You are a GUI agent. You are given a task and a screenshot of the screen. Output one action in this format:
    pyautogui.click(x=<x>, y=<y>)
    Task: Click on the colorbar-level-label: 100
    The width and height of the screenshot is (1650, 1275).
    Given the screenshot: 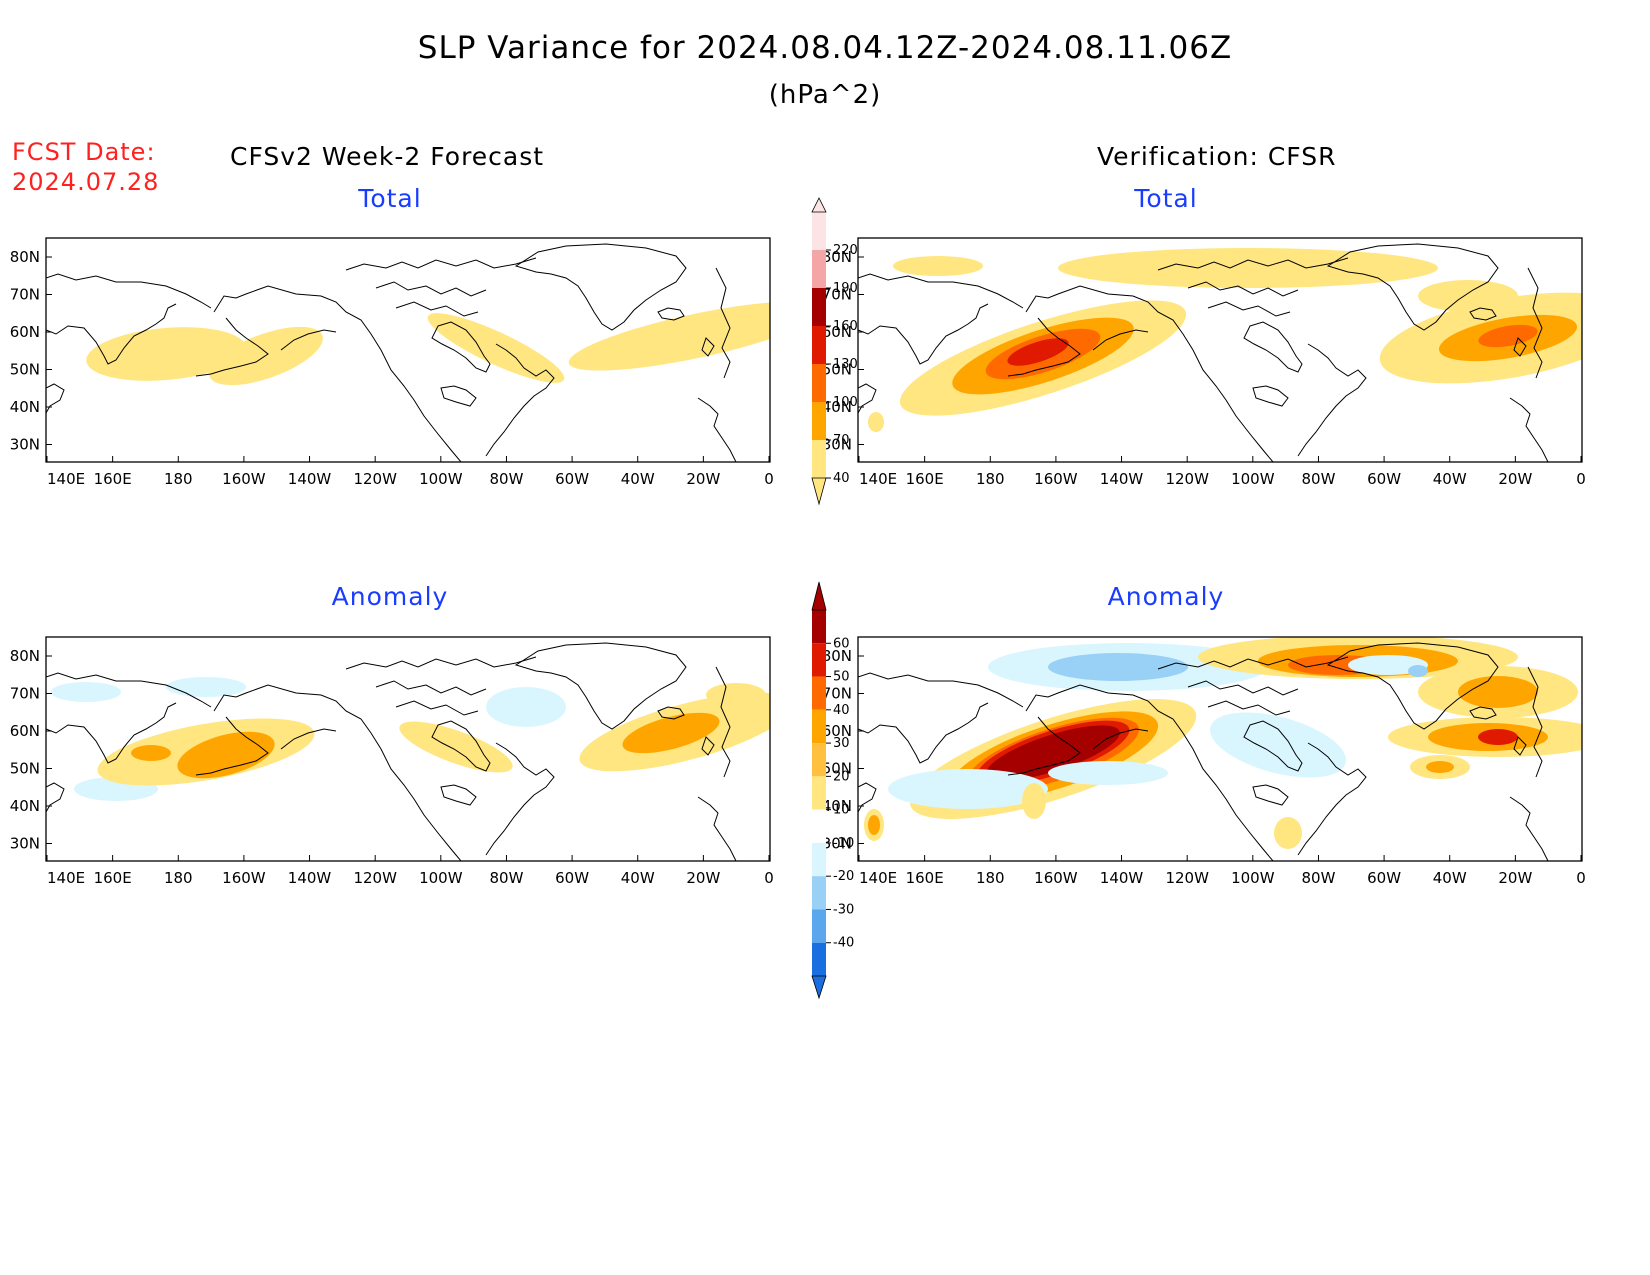 What is the action you would take?
    pyautogui.click(x=845, y=402)
    